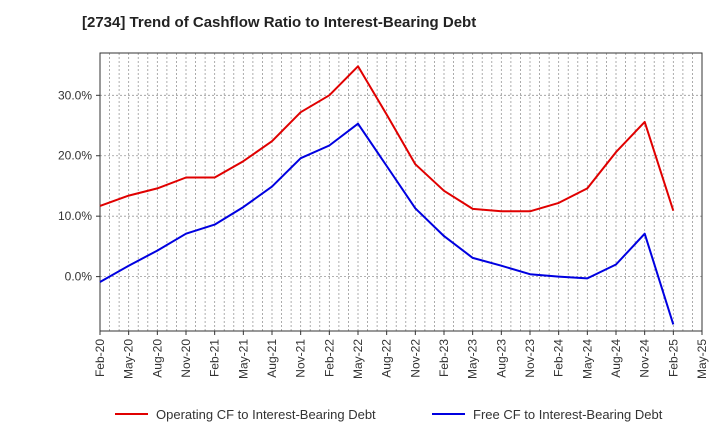 This screenshot has width=720, height=440. What do you see at coordinates (79, 277) in the screenshot?
I see `y-tick-label: 0.0%` at bounding box center [79, 277].